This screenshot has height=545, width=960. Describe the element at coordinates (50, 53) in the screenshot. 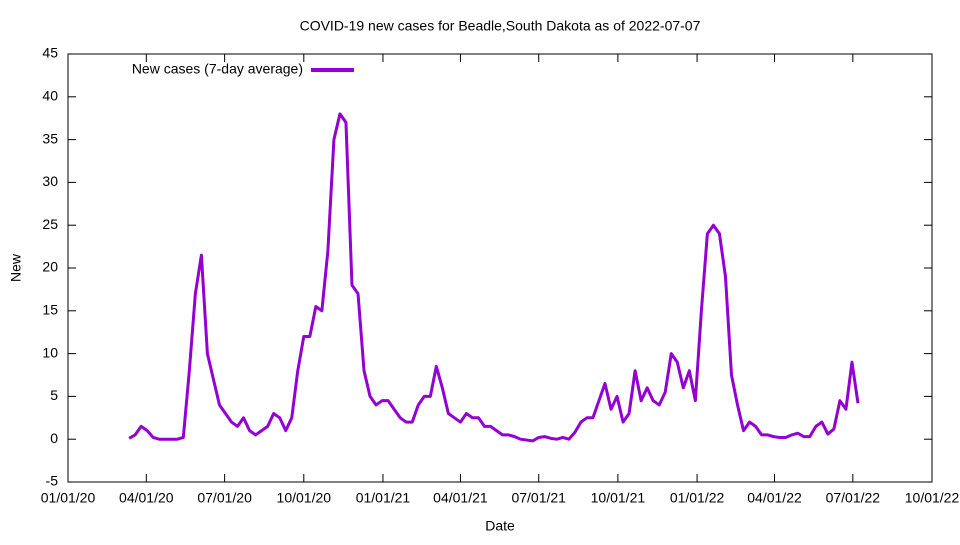

I see `y-tick-label: 45` at that location.